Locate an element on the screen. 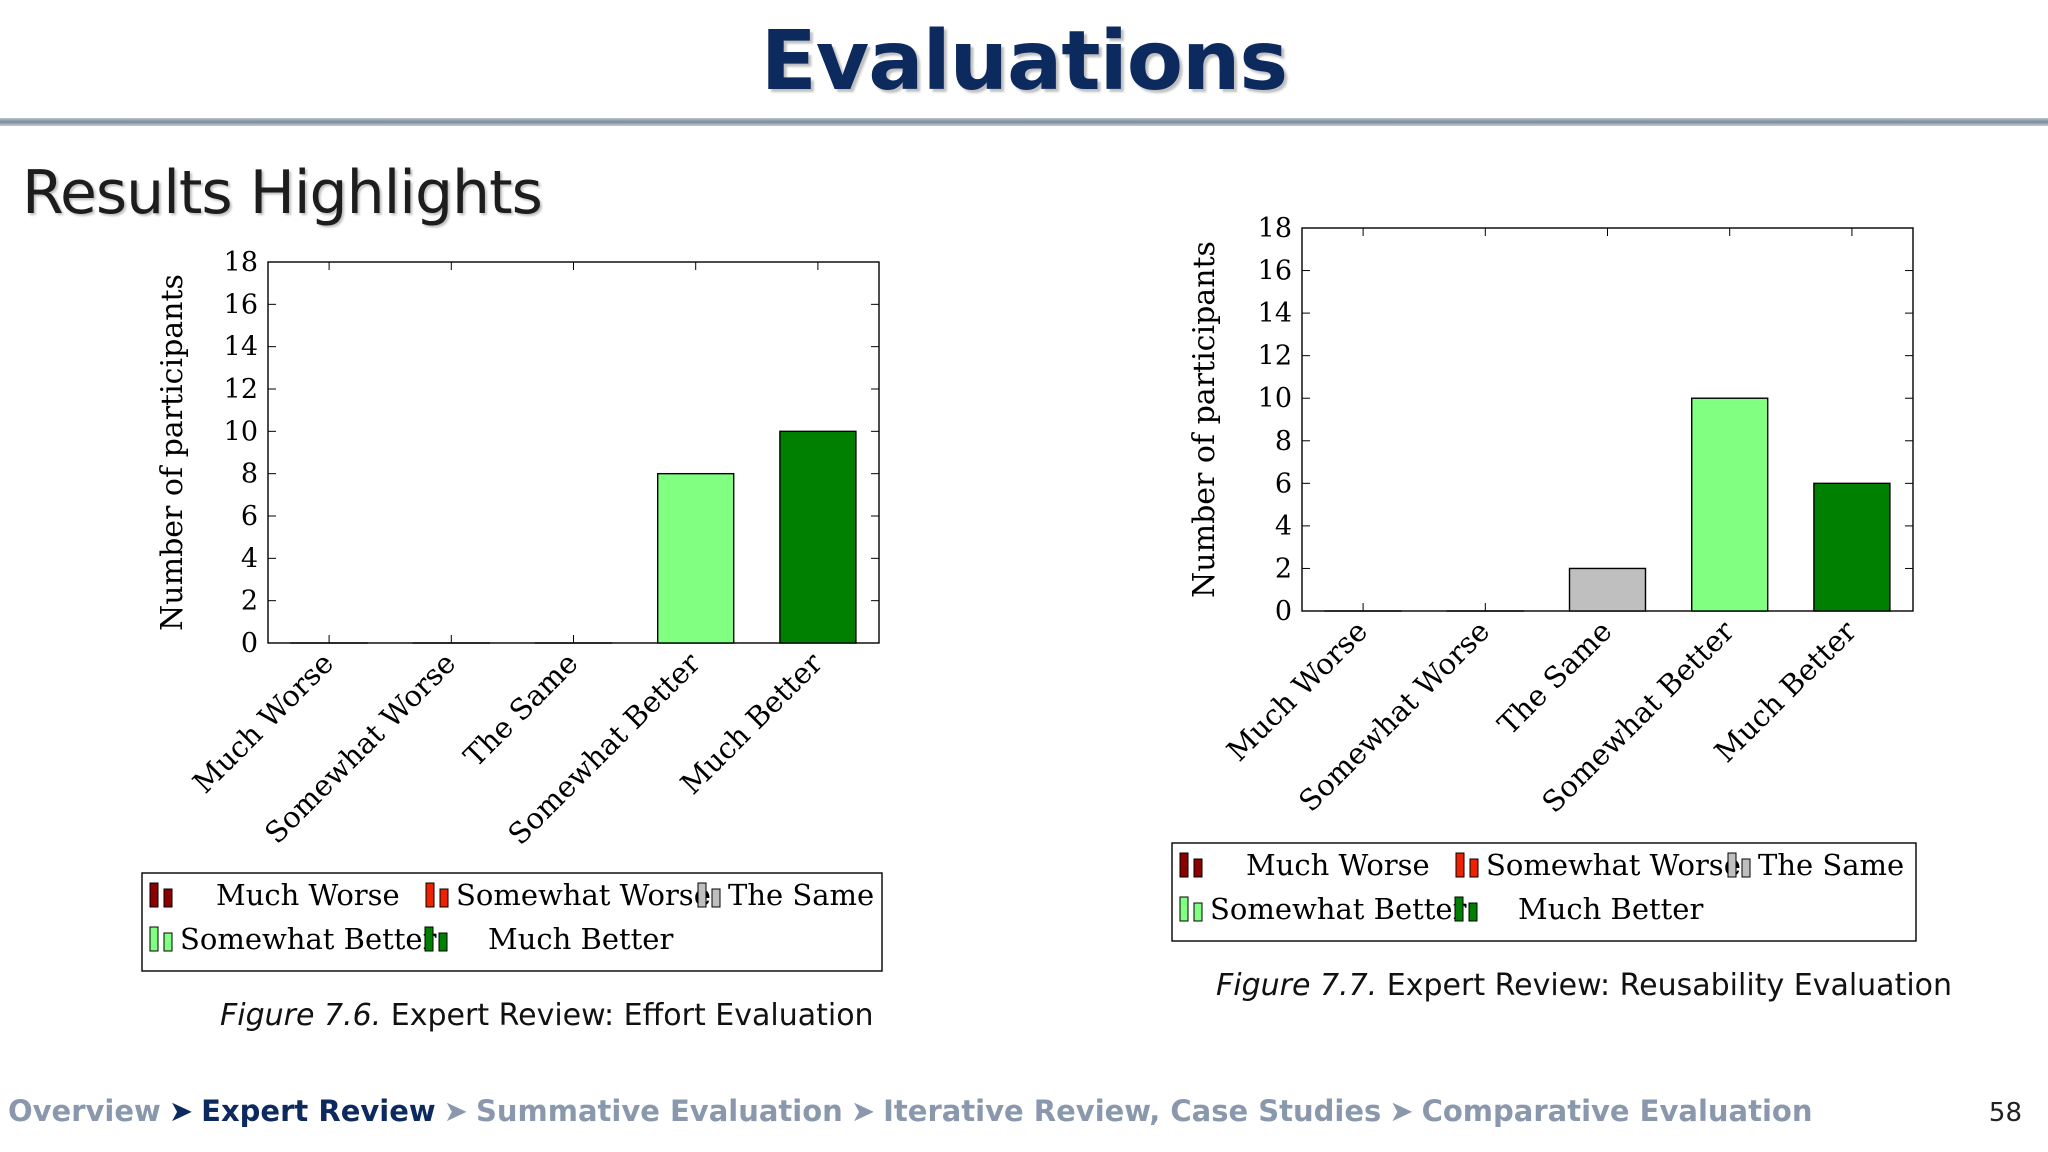 The width and height of the screenshot is (2048, 1152). breadcrumb-expert-review: Expert Review is located at coordinates (318, 1111).